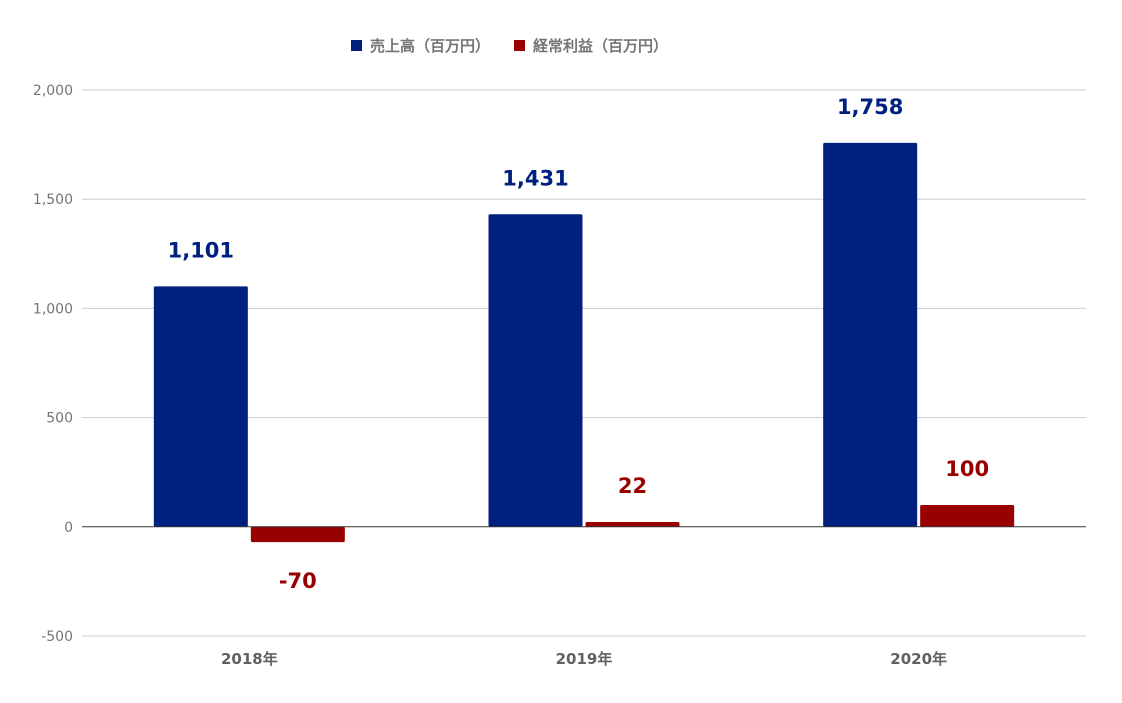  What do you see at coordinates (53, 91) in the screenshot?
I see `y-tick-label: 2,000` at bounding box center [53, 91].